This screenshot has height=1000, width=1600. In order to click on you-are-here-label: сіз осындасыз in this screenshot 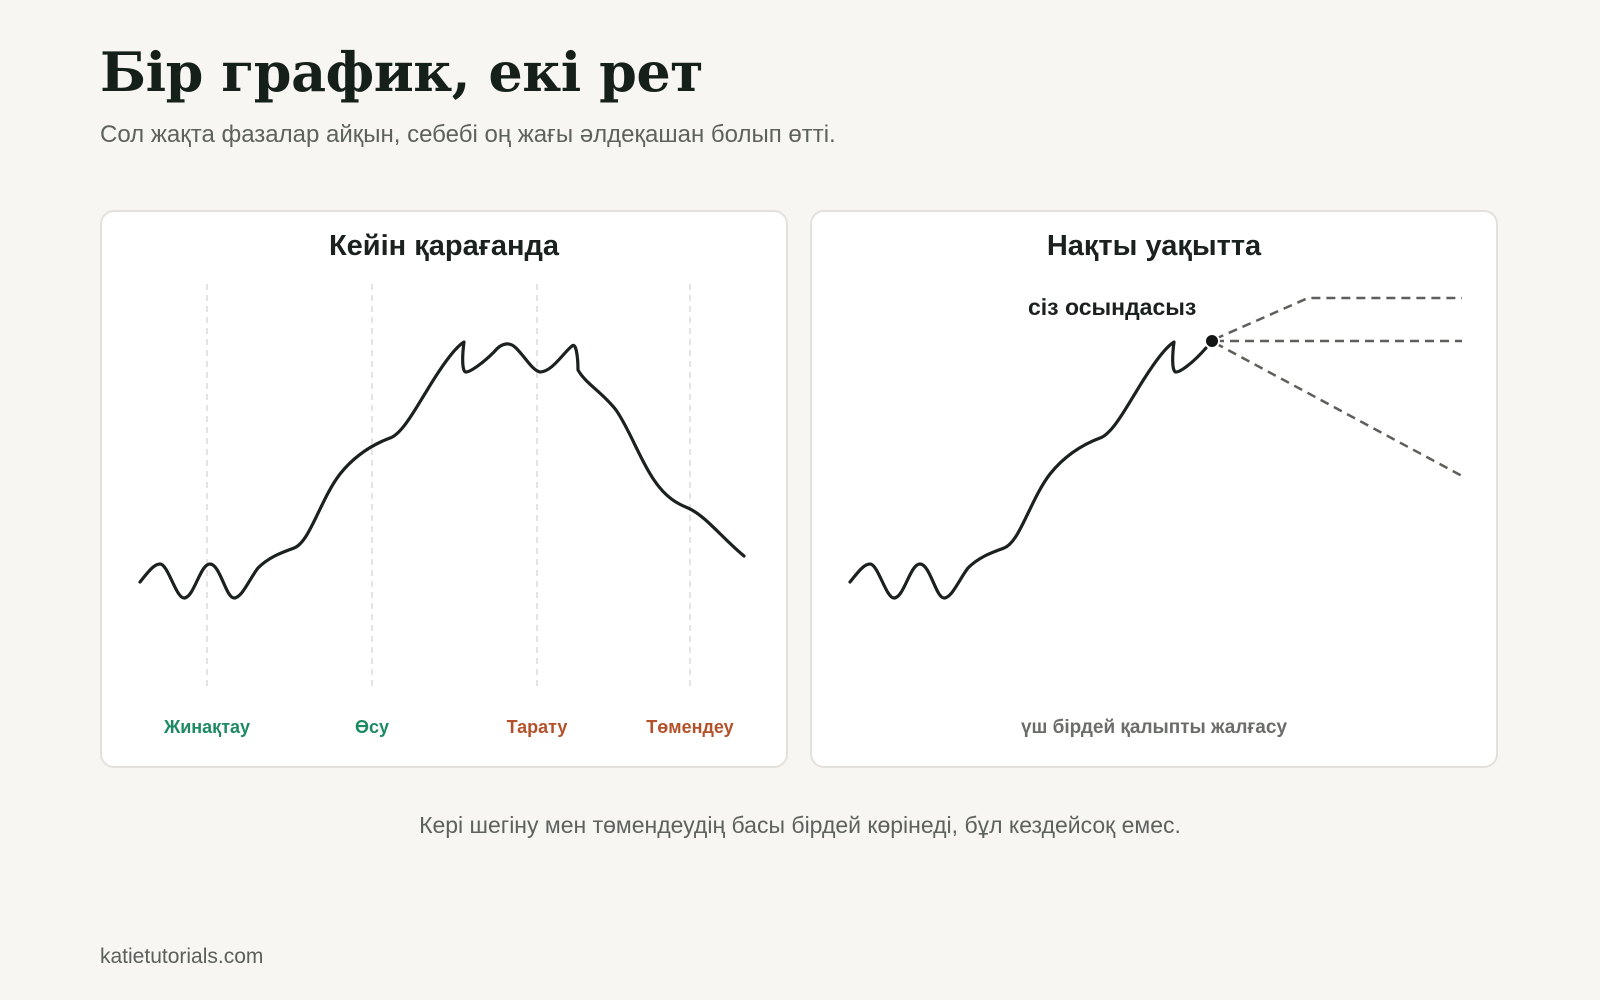, I will do `click(1112, 307)`.